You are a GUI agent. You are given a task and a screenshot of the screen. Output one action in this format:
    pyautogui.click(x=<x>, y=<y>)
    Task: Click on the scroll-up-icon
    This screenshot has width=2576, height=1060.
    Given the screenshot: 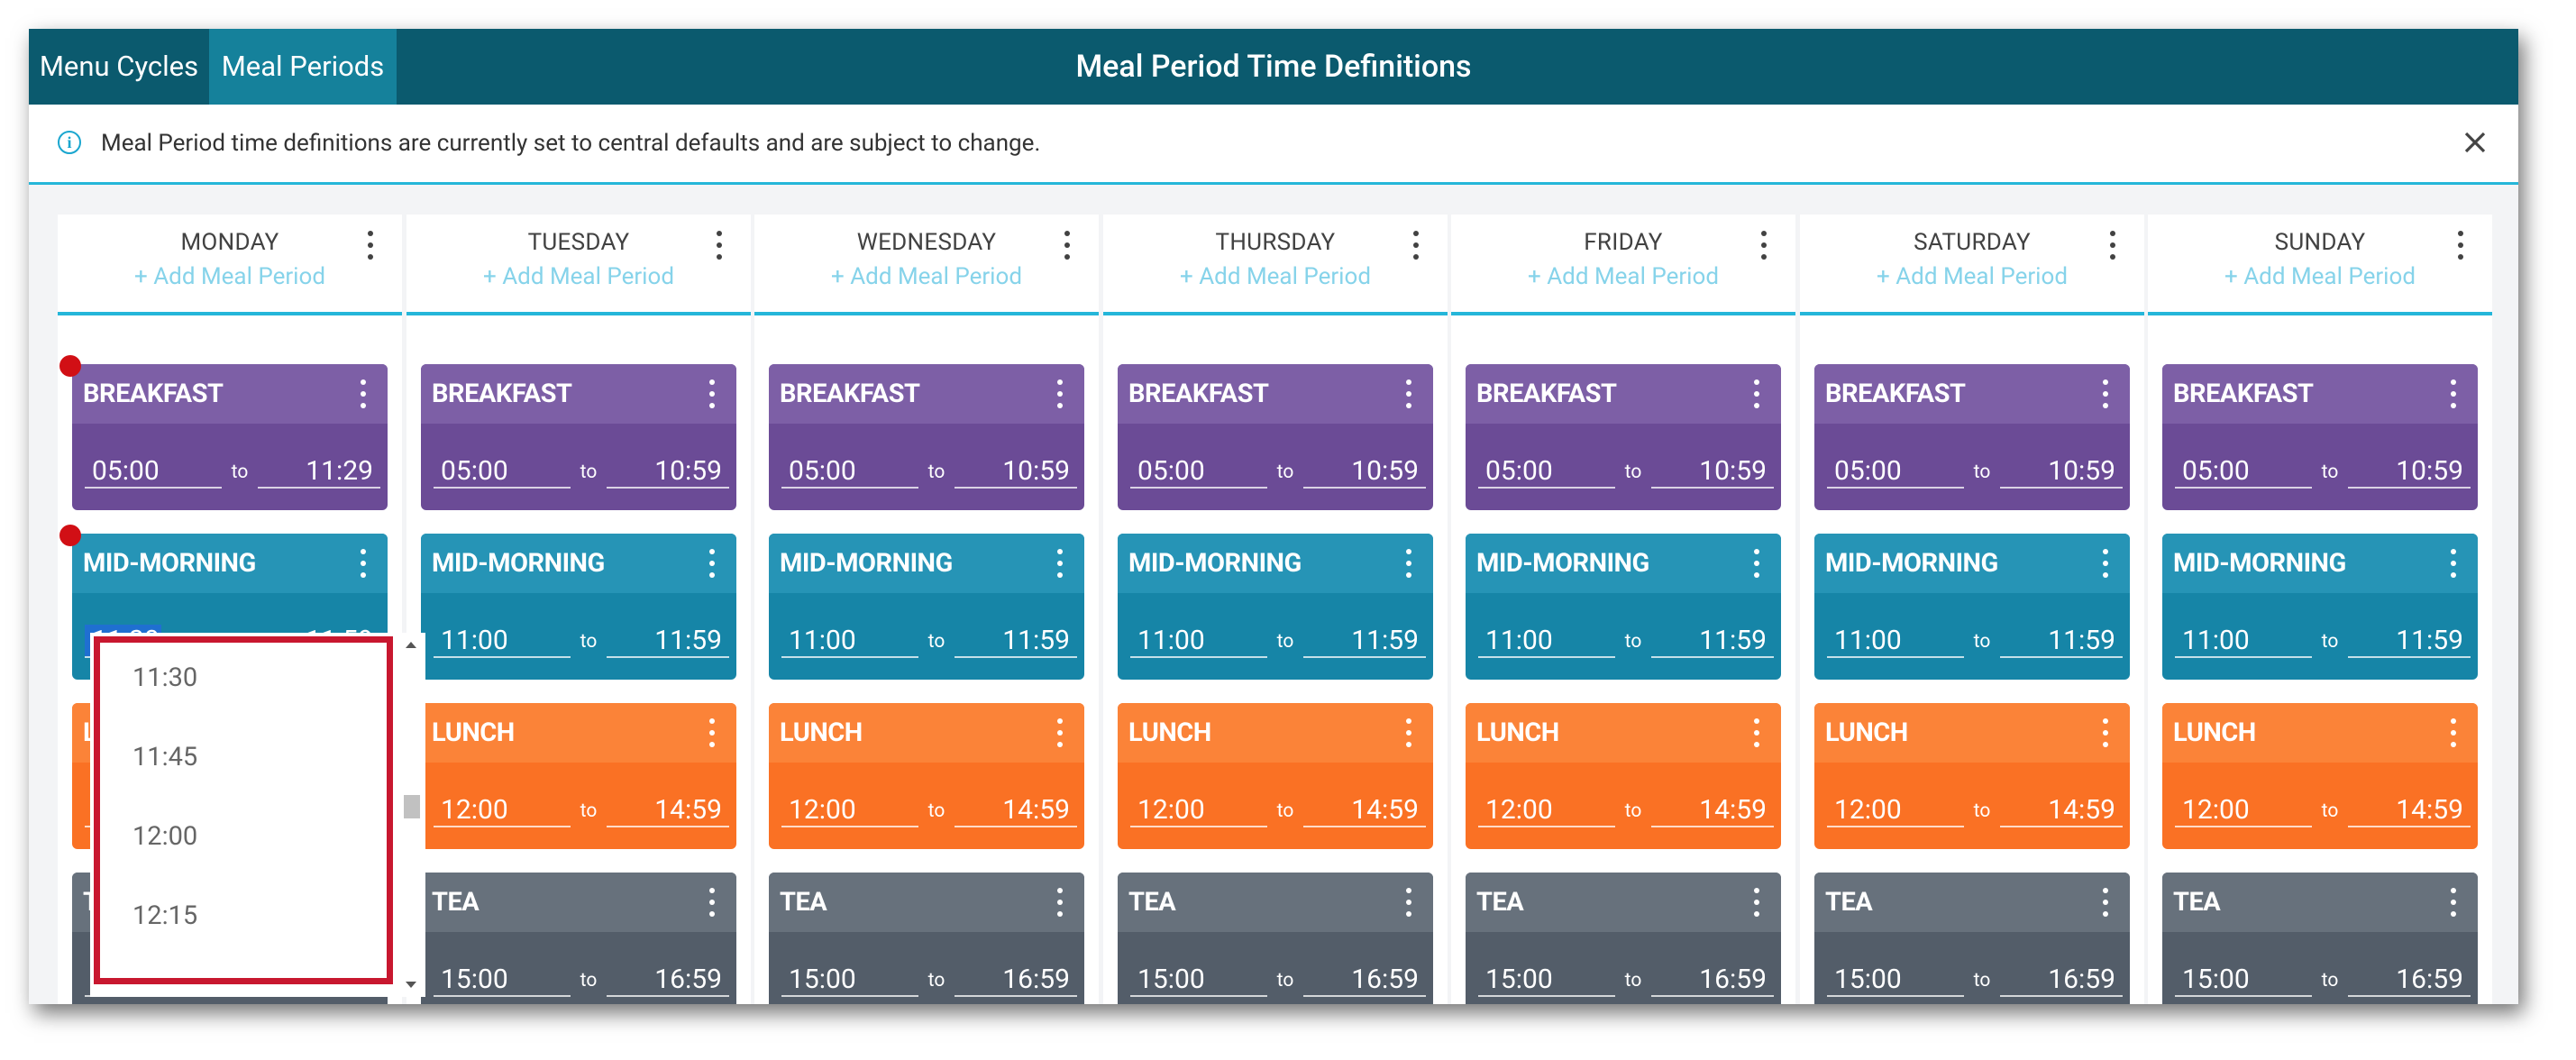 What is the action you would take?
    pyautogui.click(x=411, y=645)
    